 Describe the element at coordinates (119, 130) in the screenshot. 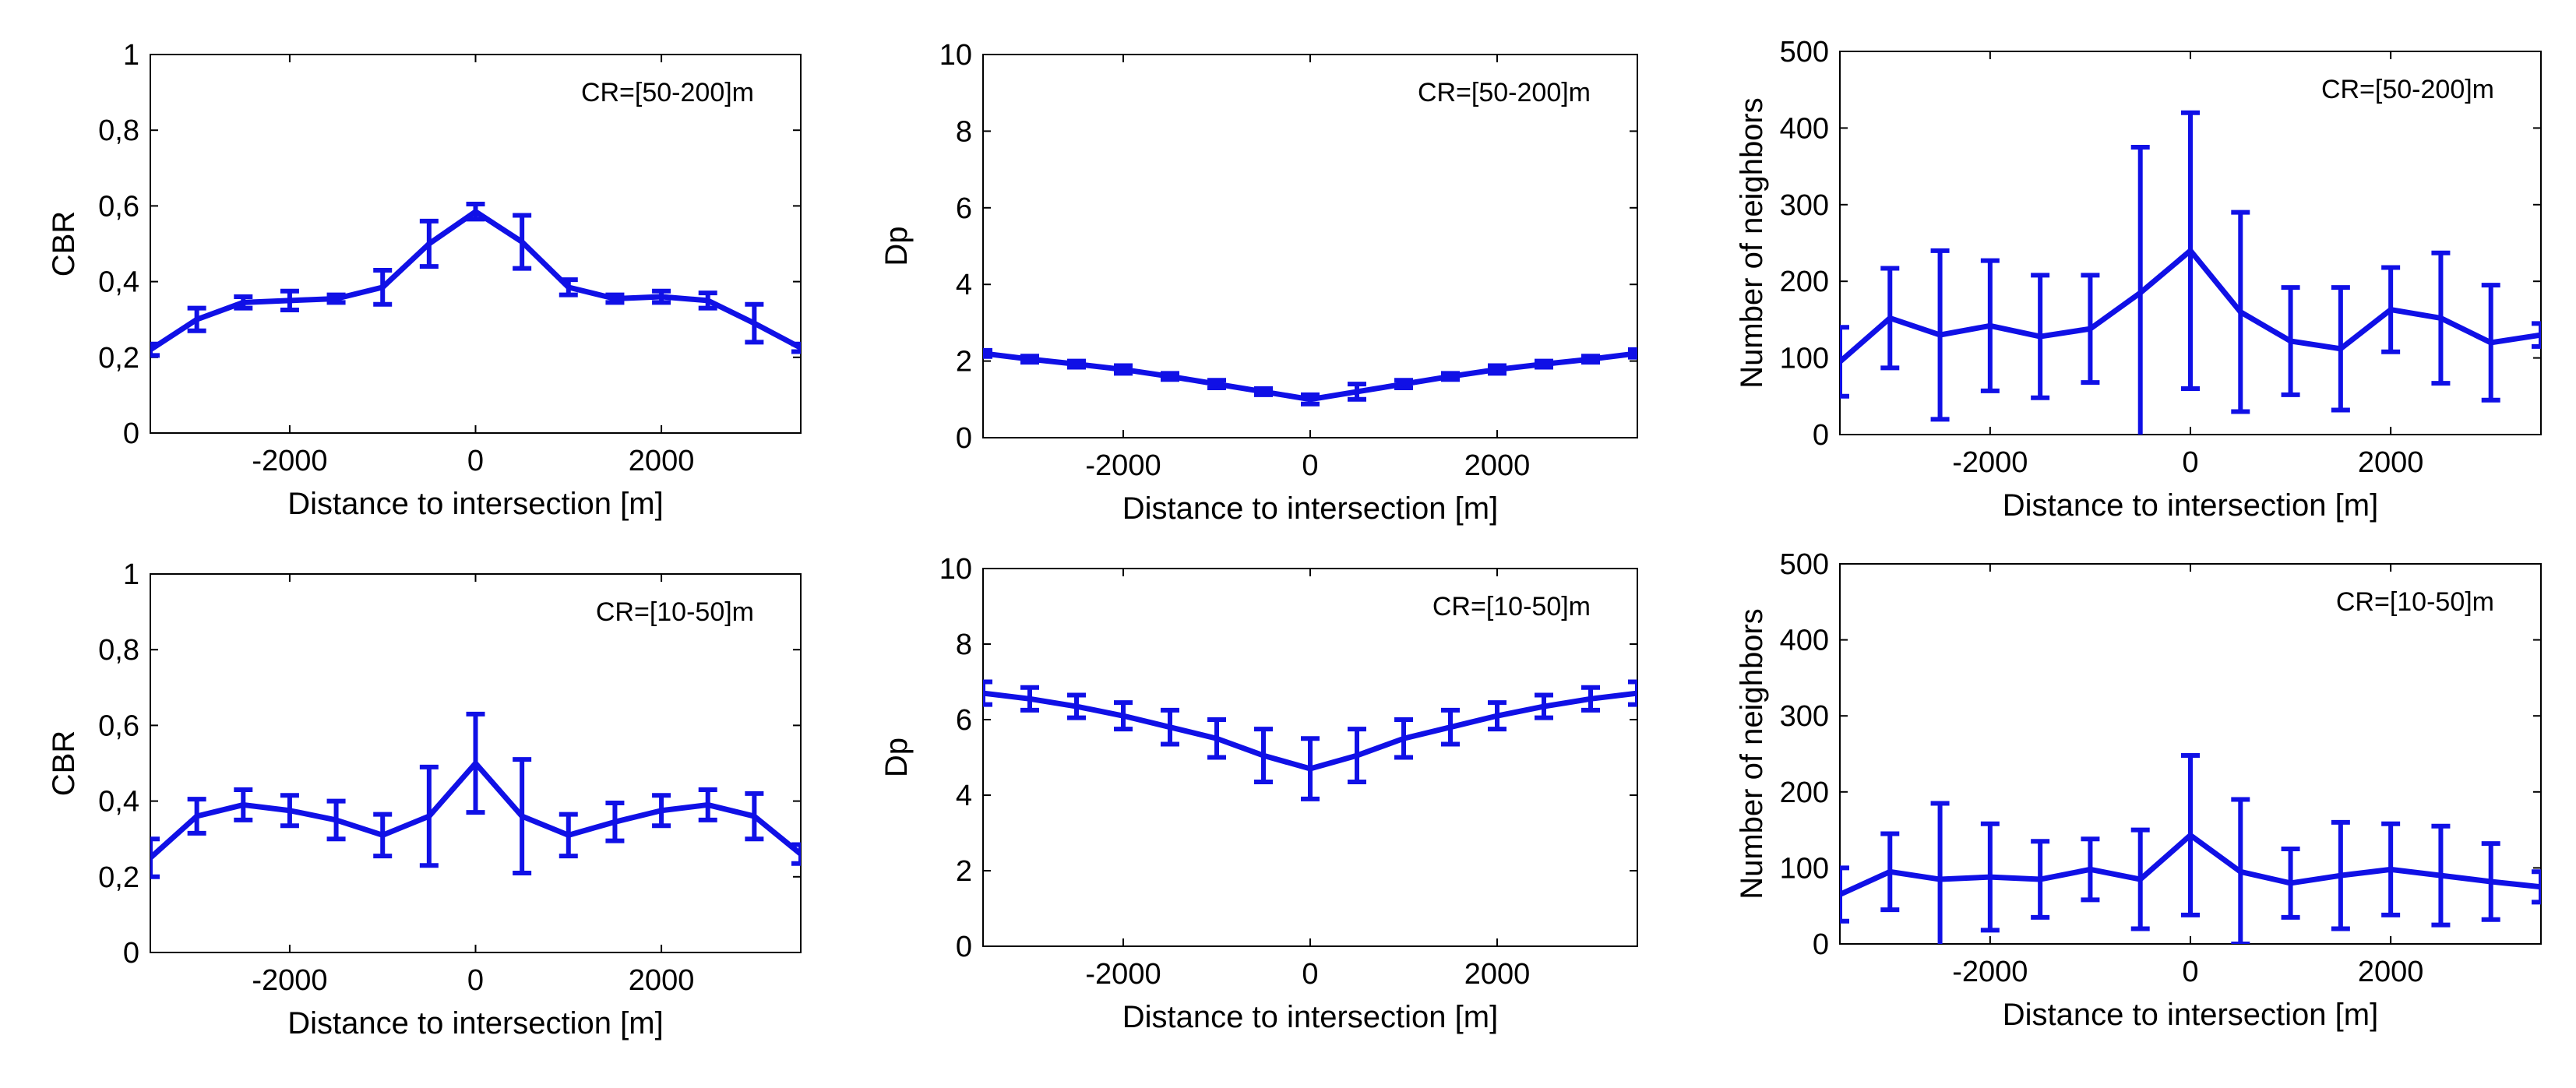

I see `y-tick-label: 0,8` at that location.